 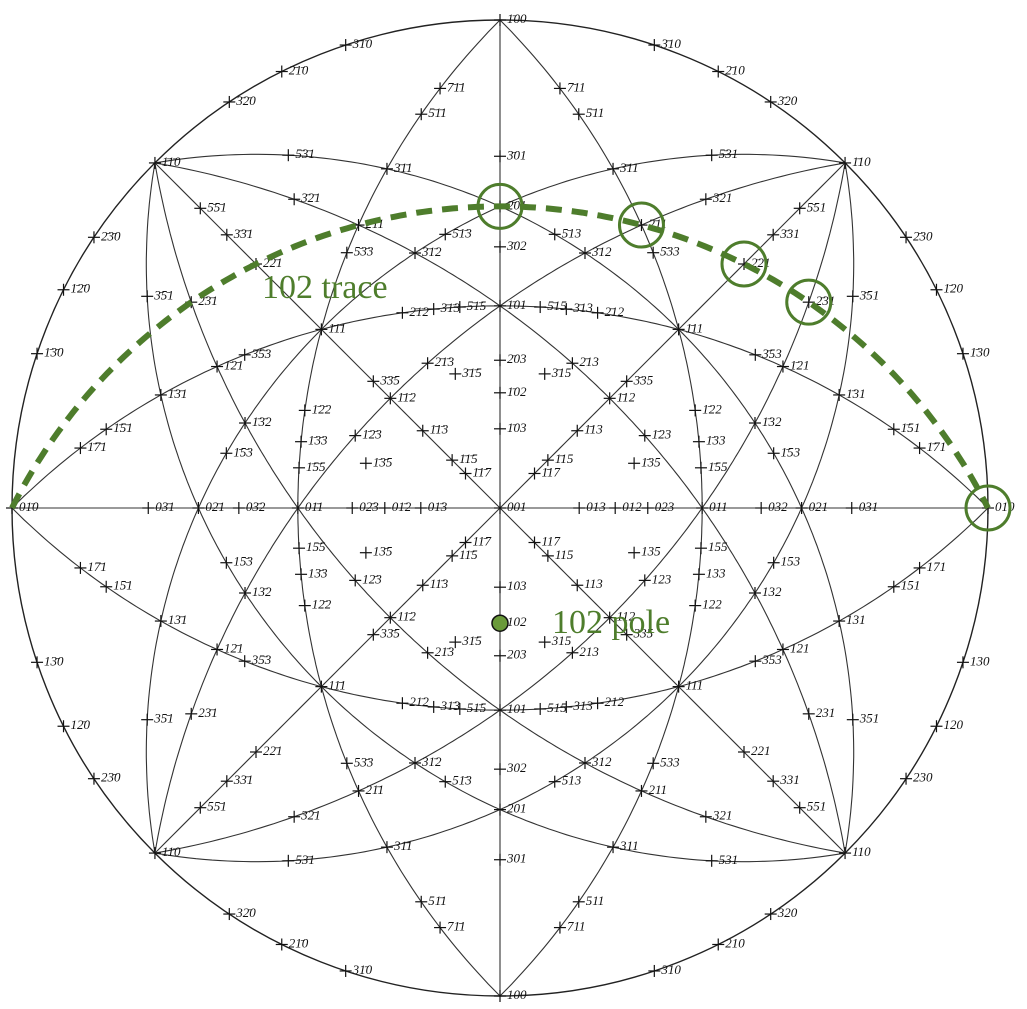 I want to click on pole-label: 351, so click(x=869, y=718).